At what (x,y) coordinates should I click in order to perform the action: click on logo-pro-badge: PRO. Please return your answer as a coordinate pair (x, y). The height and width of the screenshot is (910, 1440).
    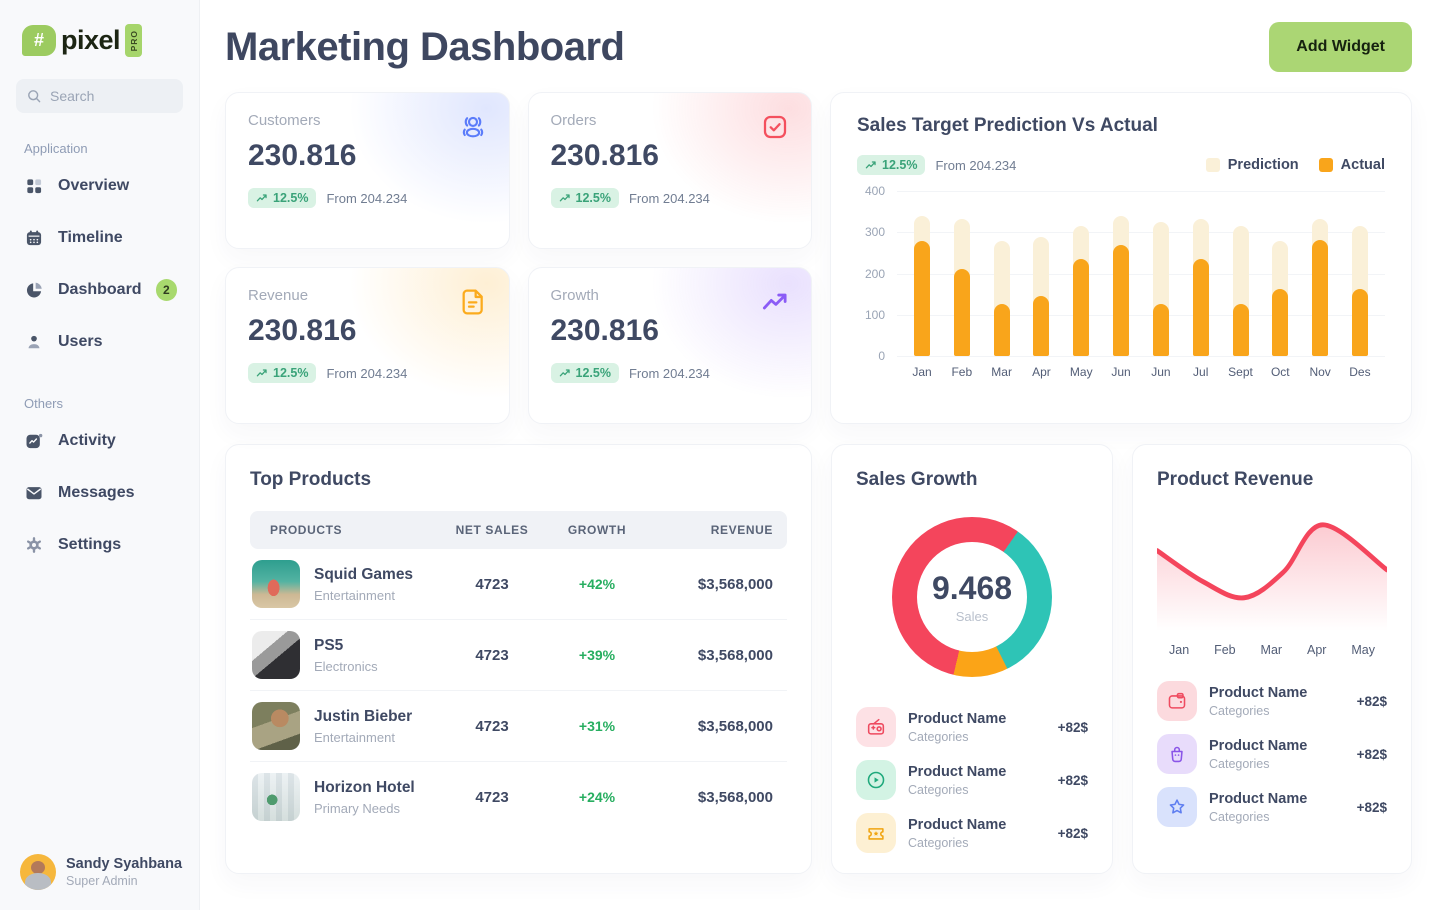
    Looking at the image, I should click on (134, 40).